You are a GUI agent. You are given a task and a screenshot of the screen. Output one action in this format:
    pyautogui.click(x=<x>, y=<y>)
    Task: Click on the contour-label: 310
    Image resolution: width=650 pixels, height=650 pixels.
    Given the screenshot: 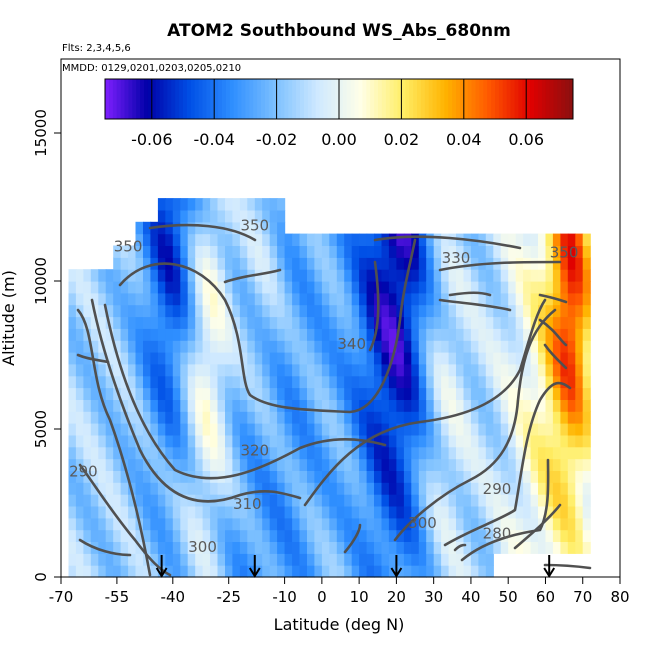 What is the action you would take?
    pyautogui.click(x=247, y=504)
    